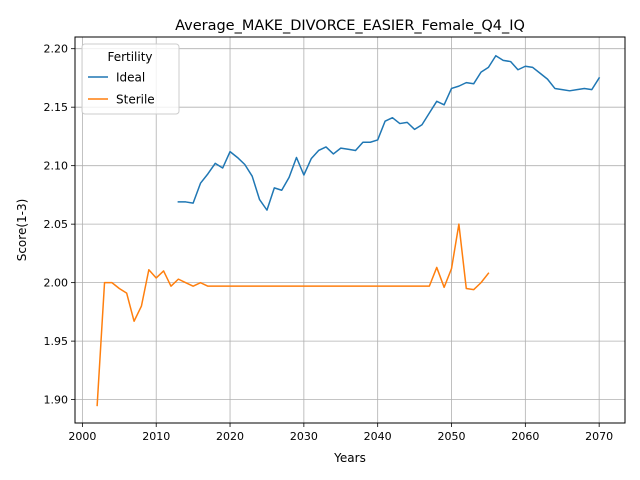 The image size is (640, 480). I want to click on x-tick-label: 2030, so click(304, 436).